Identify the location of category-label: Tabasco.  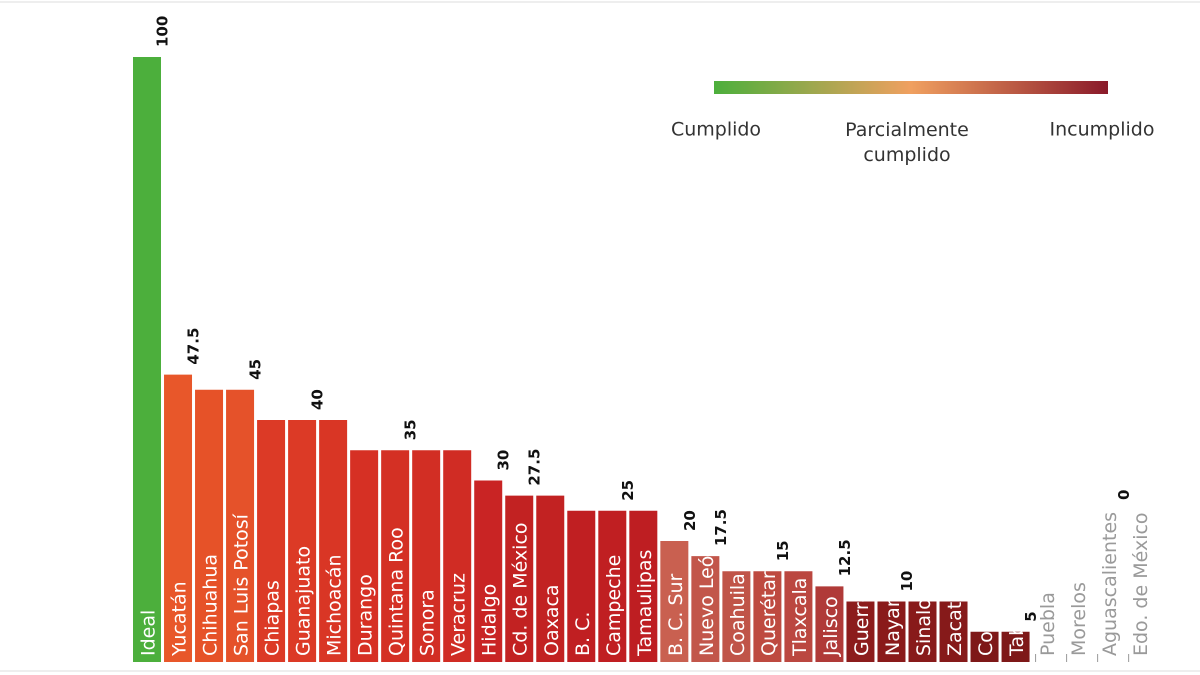
(1017, 618).